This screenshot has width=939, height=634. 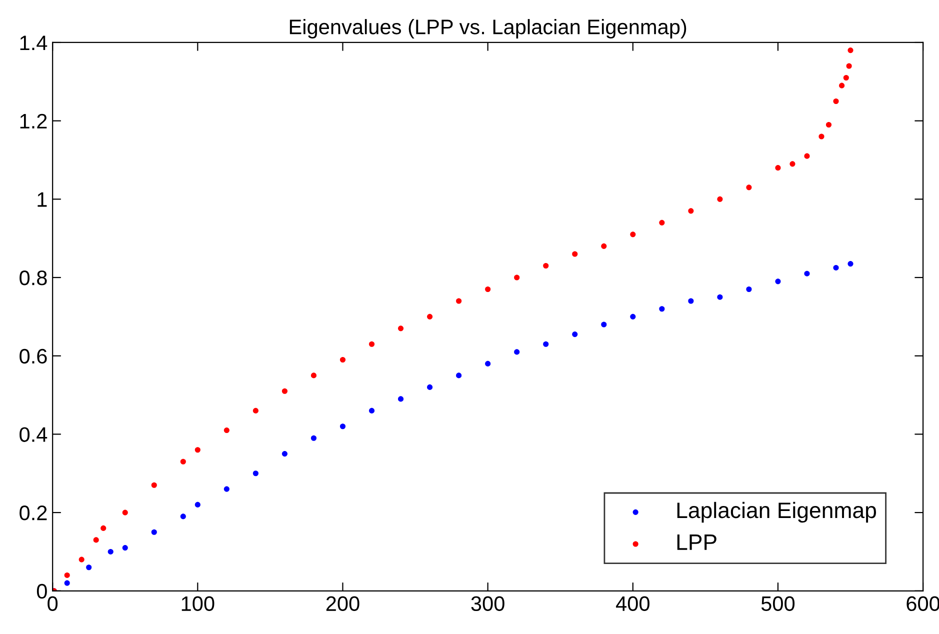 I want to click on y-tick-label: 0, so click(x=41, y=591).